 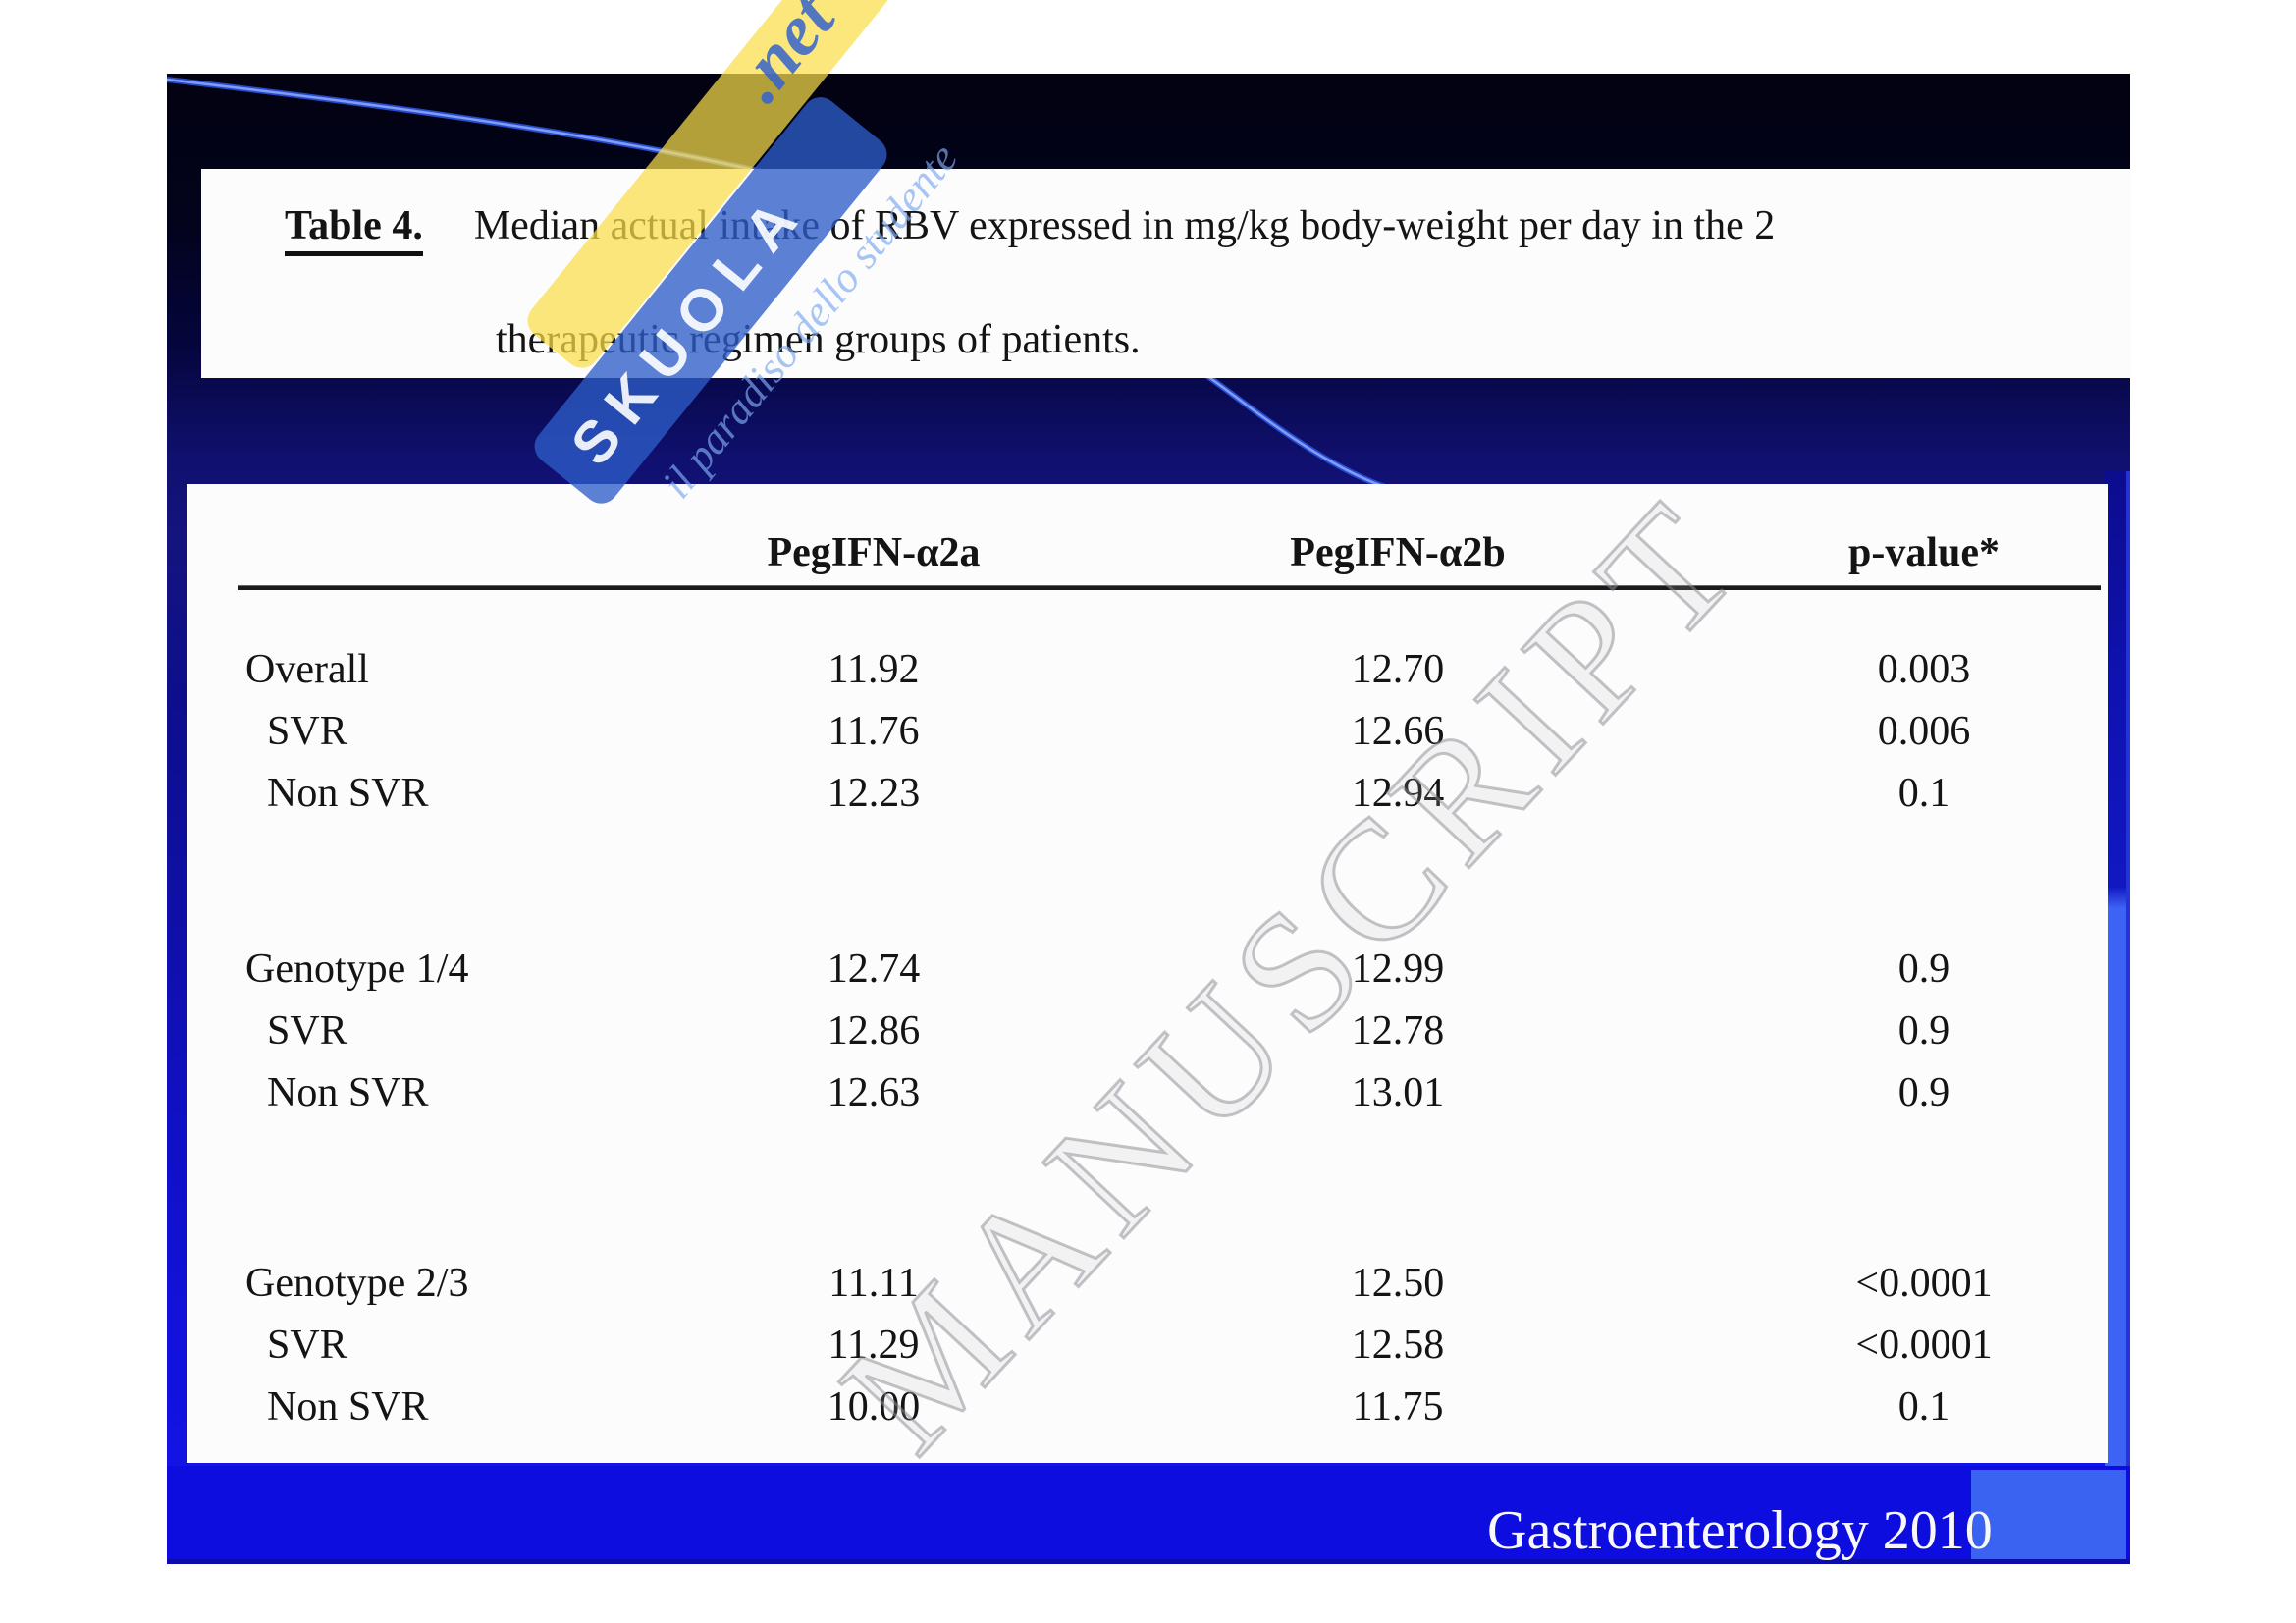 I want to click on table-row: SVR 11.76 12.66 0.006, so click(x=1147, y=735).